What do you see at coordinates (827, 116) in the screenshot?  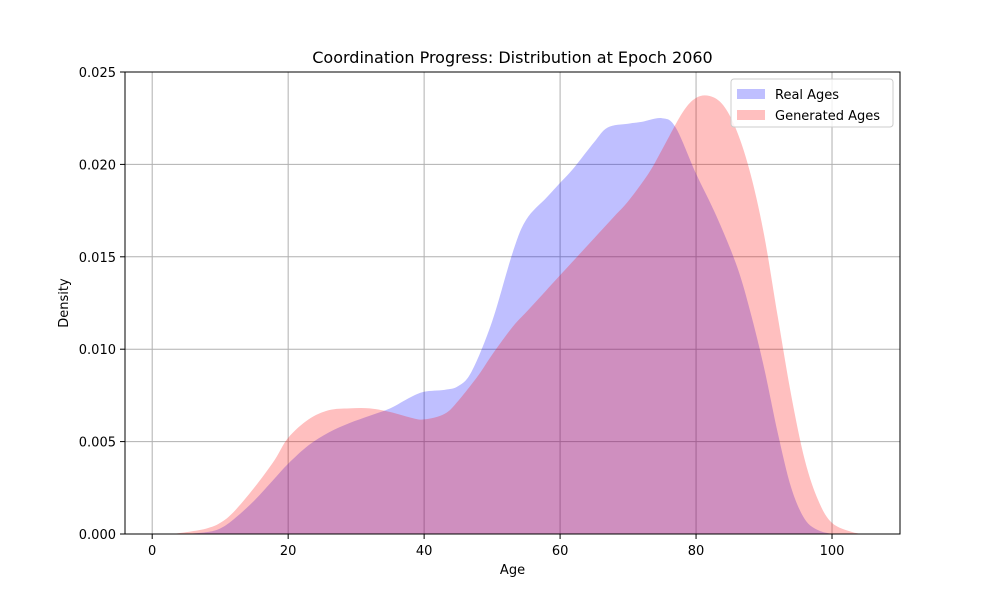 I see `legend-entry: Generated Ages` at bounding box center [827, 116].